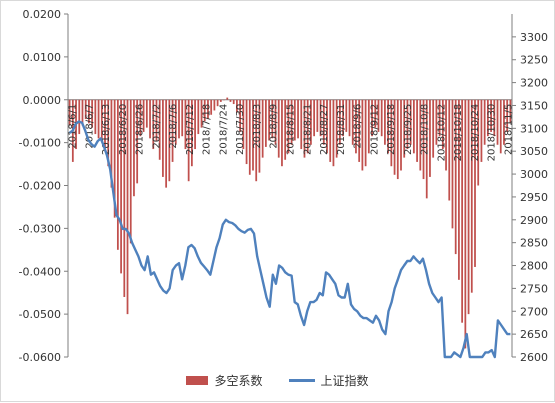  I want to click on x-tick-label: 2018/8/27, so click(324, 129).